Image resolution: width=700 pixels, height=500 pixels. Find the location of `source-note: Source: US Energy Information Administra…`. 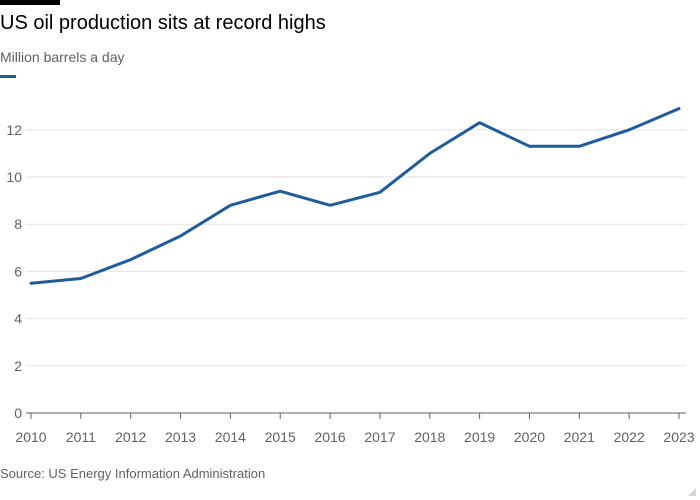

source-note: Source: US Energy Information Administra… is located at coordinates (133, 473).